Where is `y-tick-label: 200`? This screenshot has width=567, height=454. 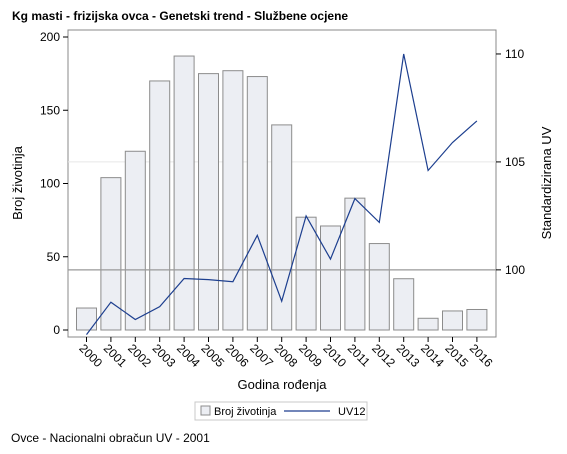
y-tick-label: 200 is located at coordinates (50, 37).